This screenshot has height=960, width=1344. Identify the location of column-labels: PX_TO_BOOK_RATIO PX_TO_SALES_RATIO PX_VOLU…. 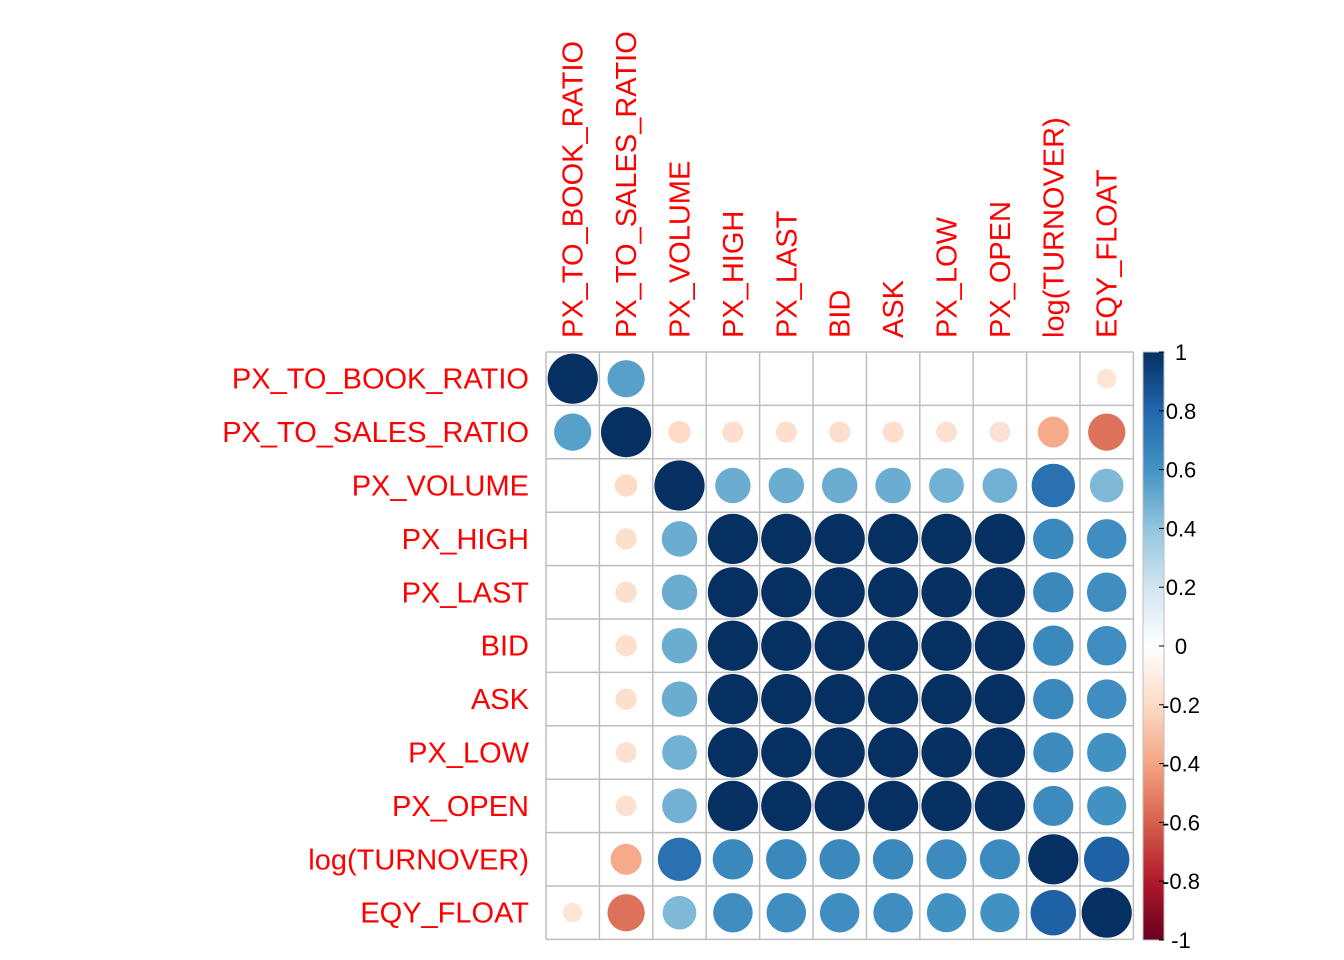
(841, 184).